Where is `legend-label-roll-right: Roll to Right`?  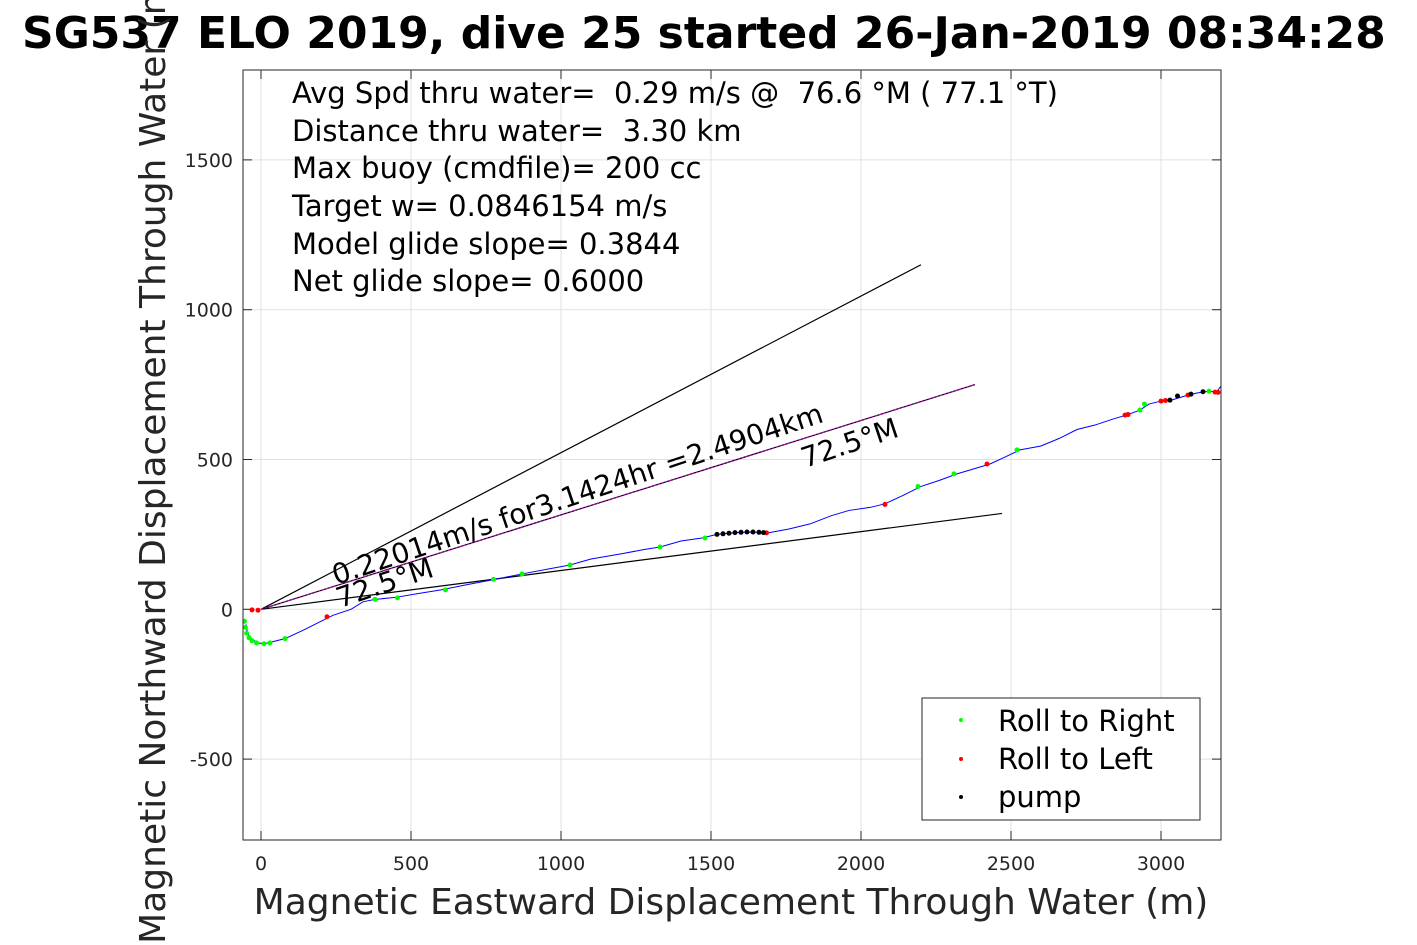 legend-label-roll-right: Roll to Right is located at coordinates (1086, 721).